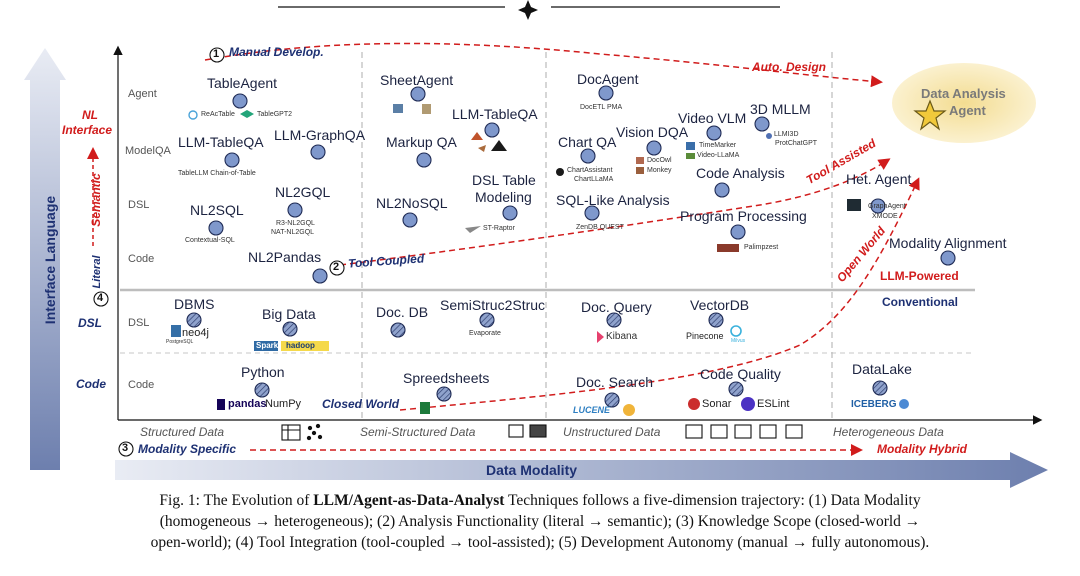 The image size is (1080, 576). What do you see at coordinates (493, 305) in the screenshot?
I see `label-semistruc2struc: SemiStruc2Struc` at bounding box center [493, 305].